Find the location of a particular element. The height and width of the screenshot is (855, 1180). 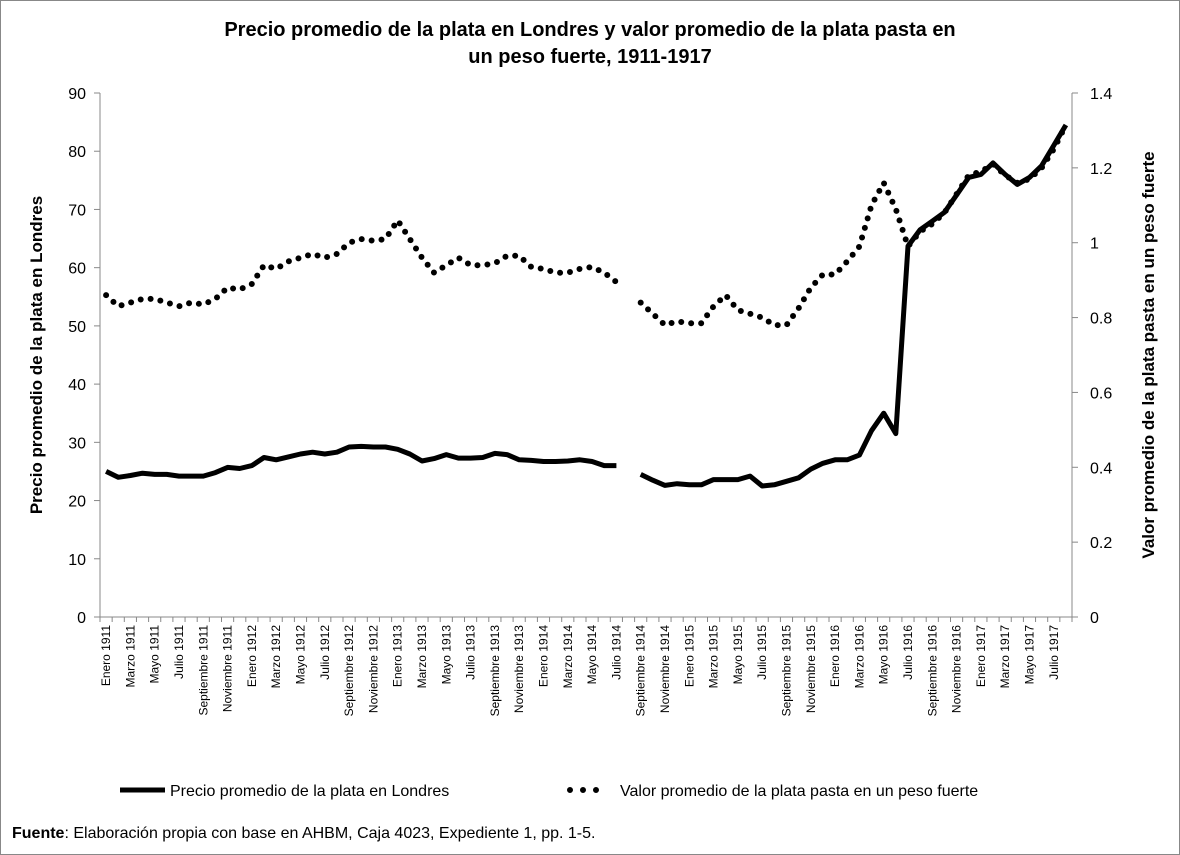

x-tick-label: Noviembre 1915 is located at coordinates (811, 669).